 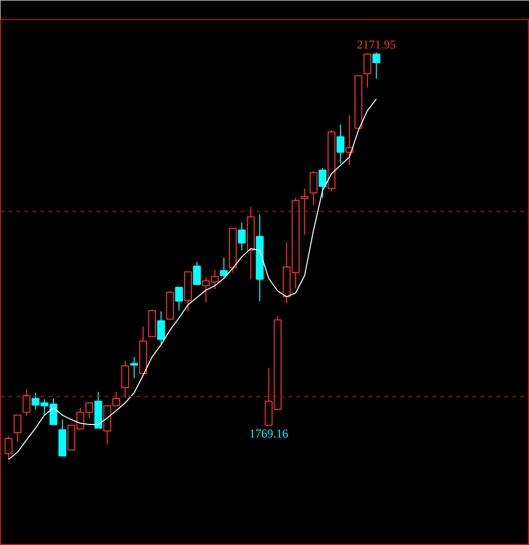 I want to click on annotation: 1769.16, so click(x=268, y=433).